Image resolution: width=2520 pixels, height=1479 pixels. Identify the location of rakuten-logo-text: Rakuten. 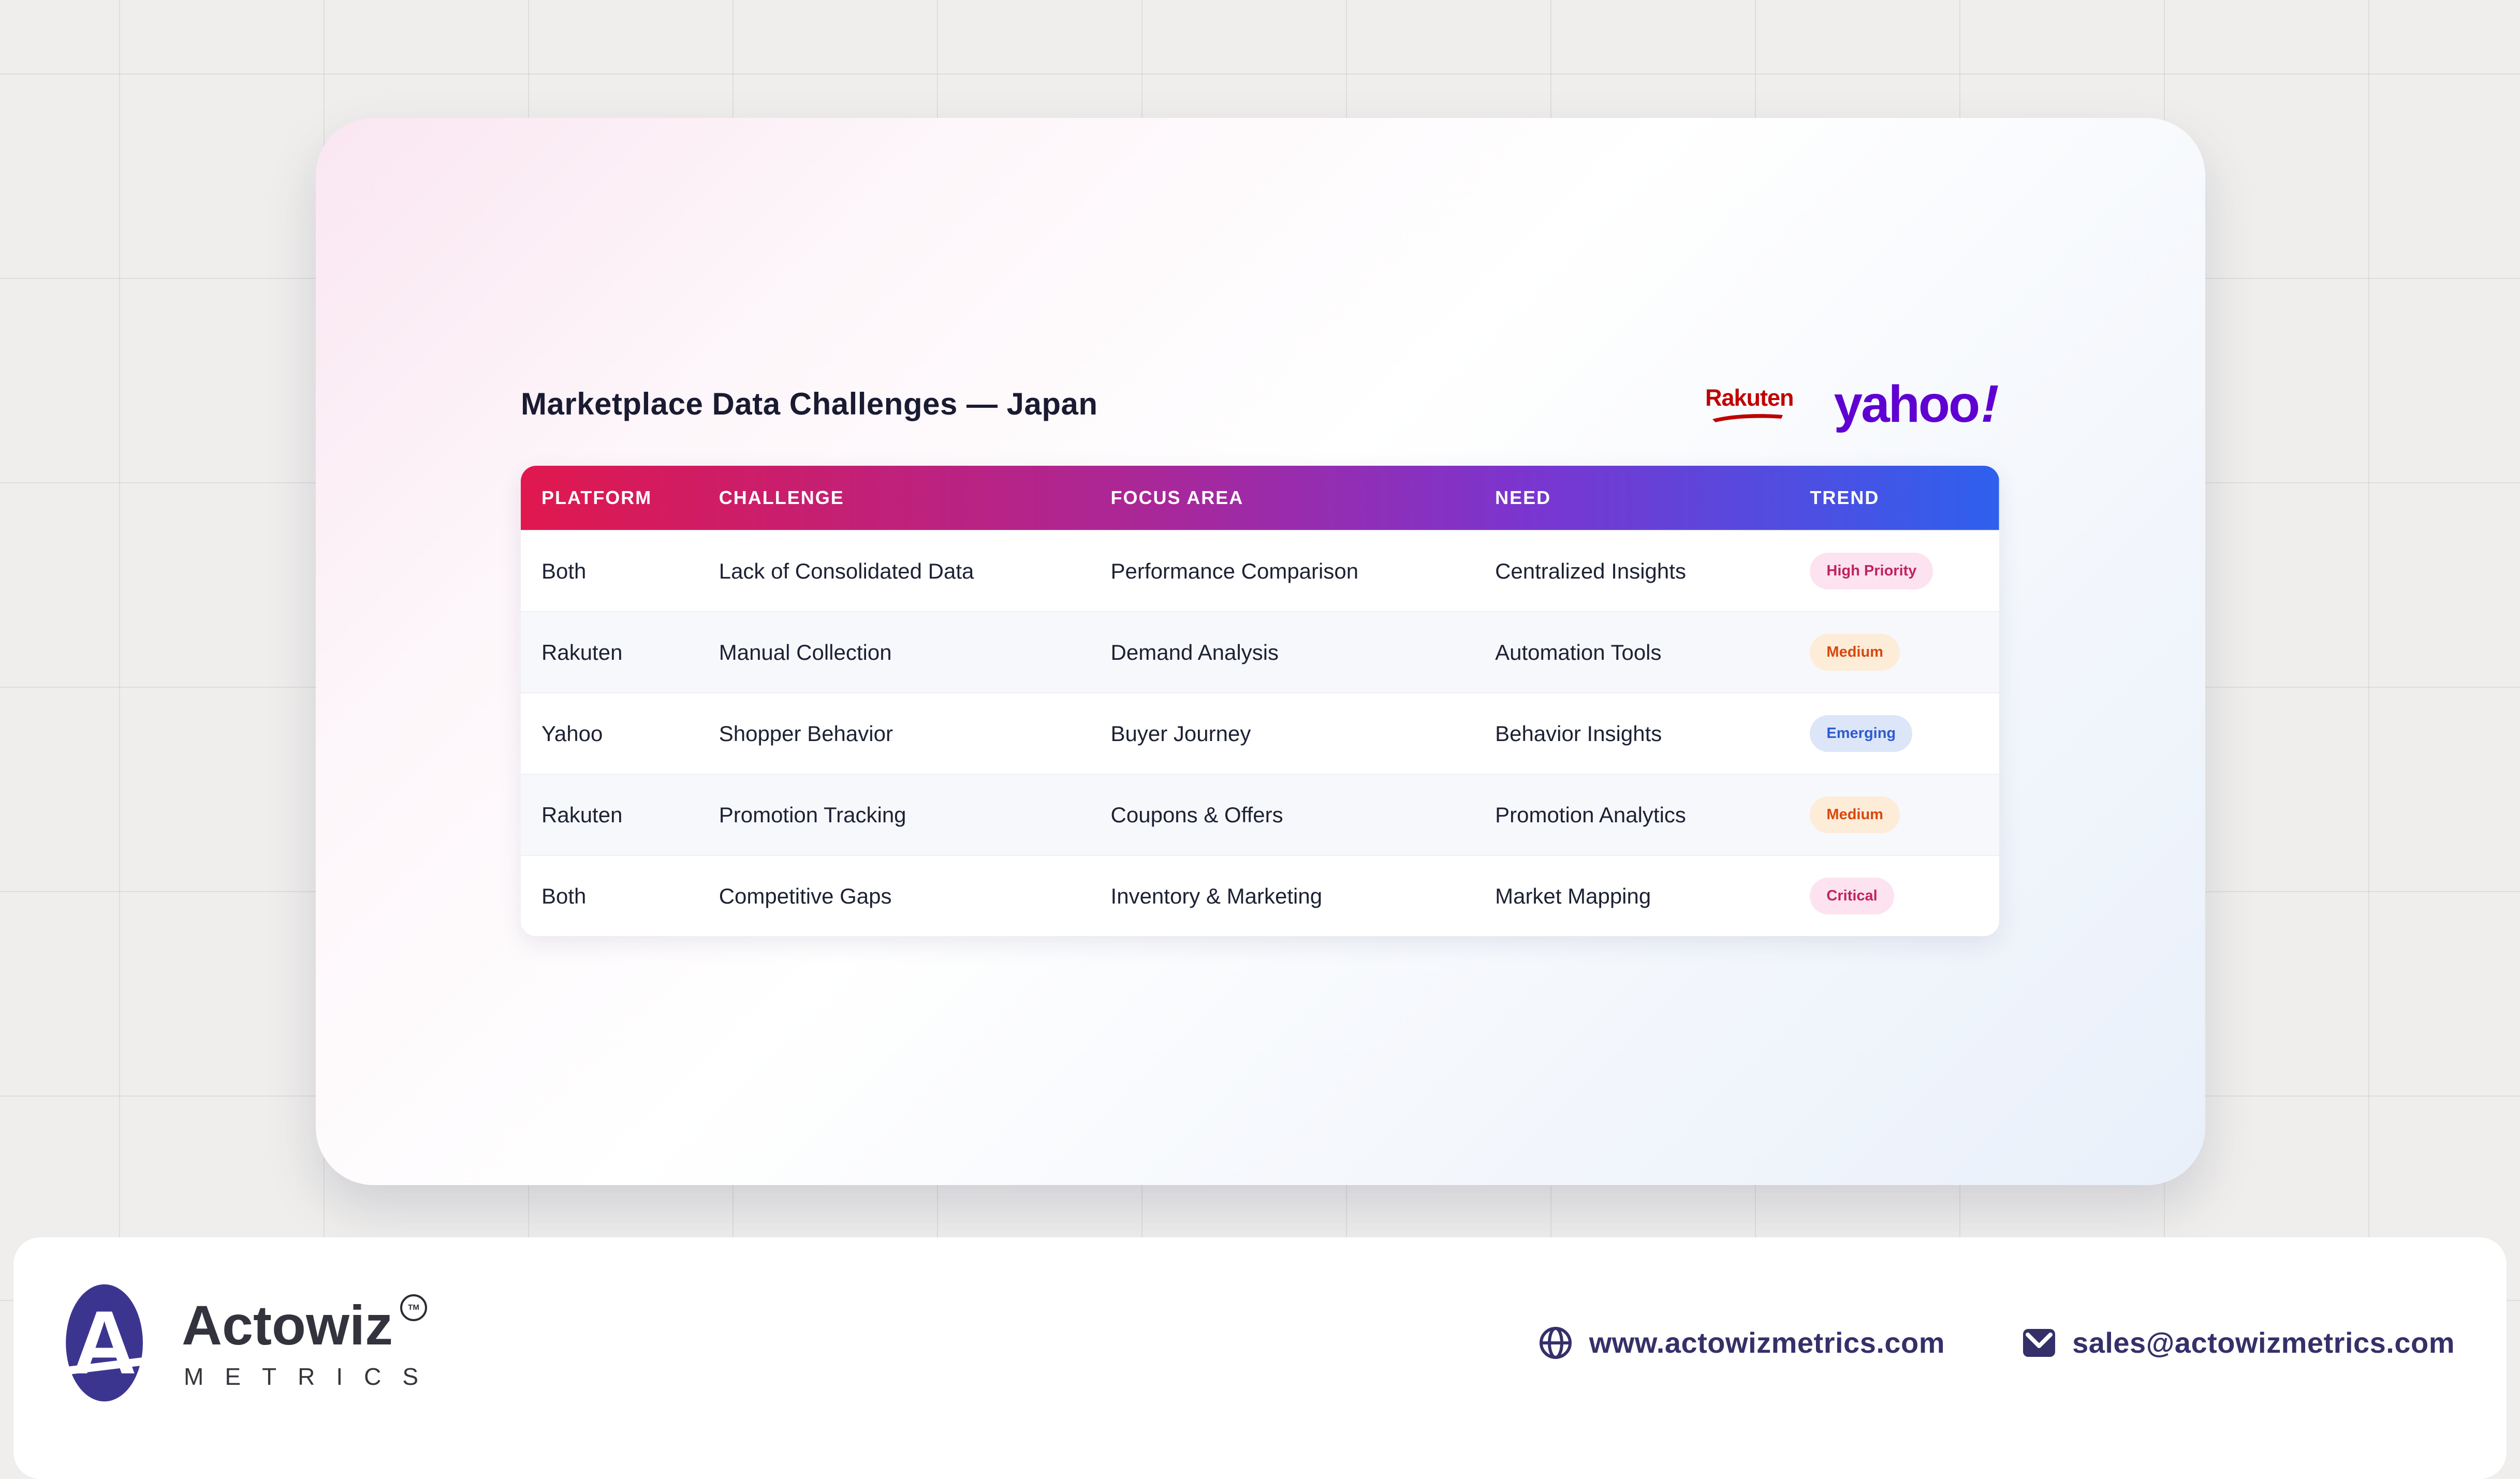
(1749, 397).